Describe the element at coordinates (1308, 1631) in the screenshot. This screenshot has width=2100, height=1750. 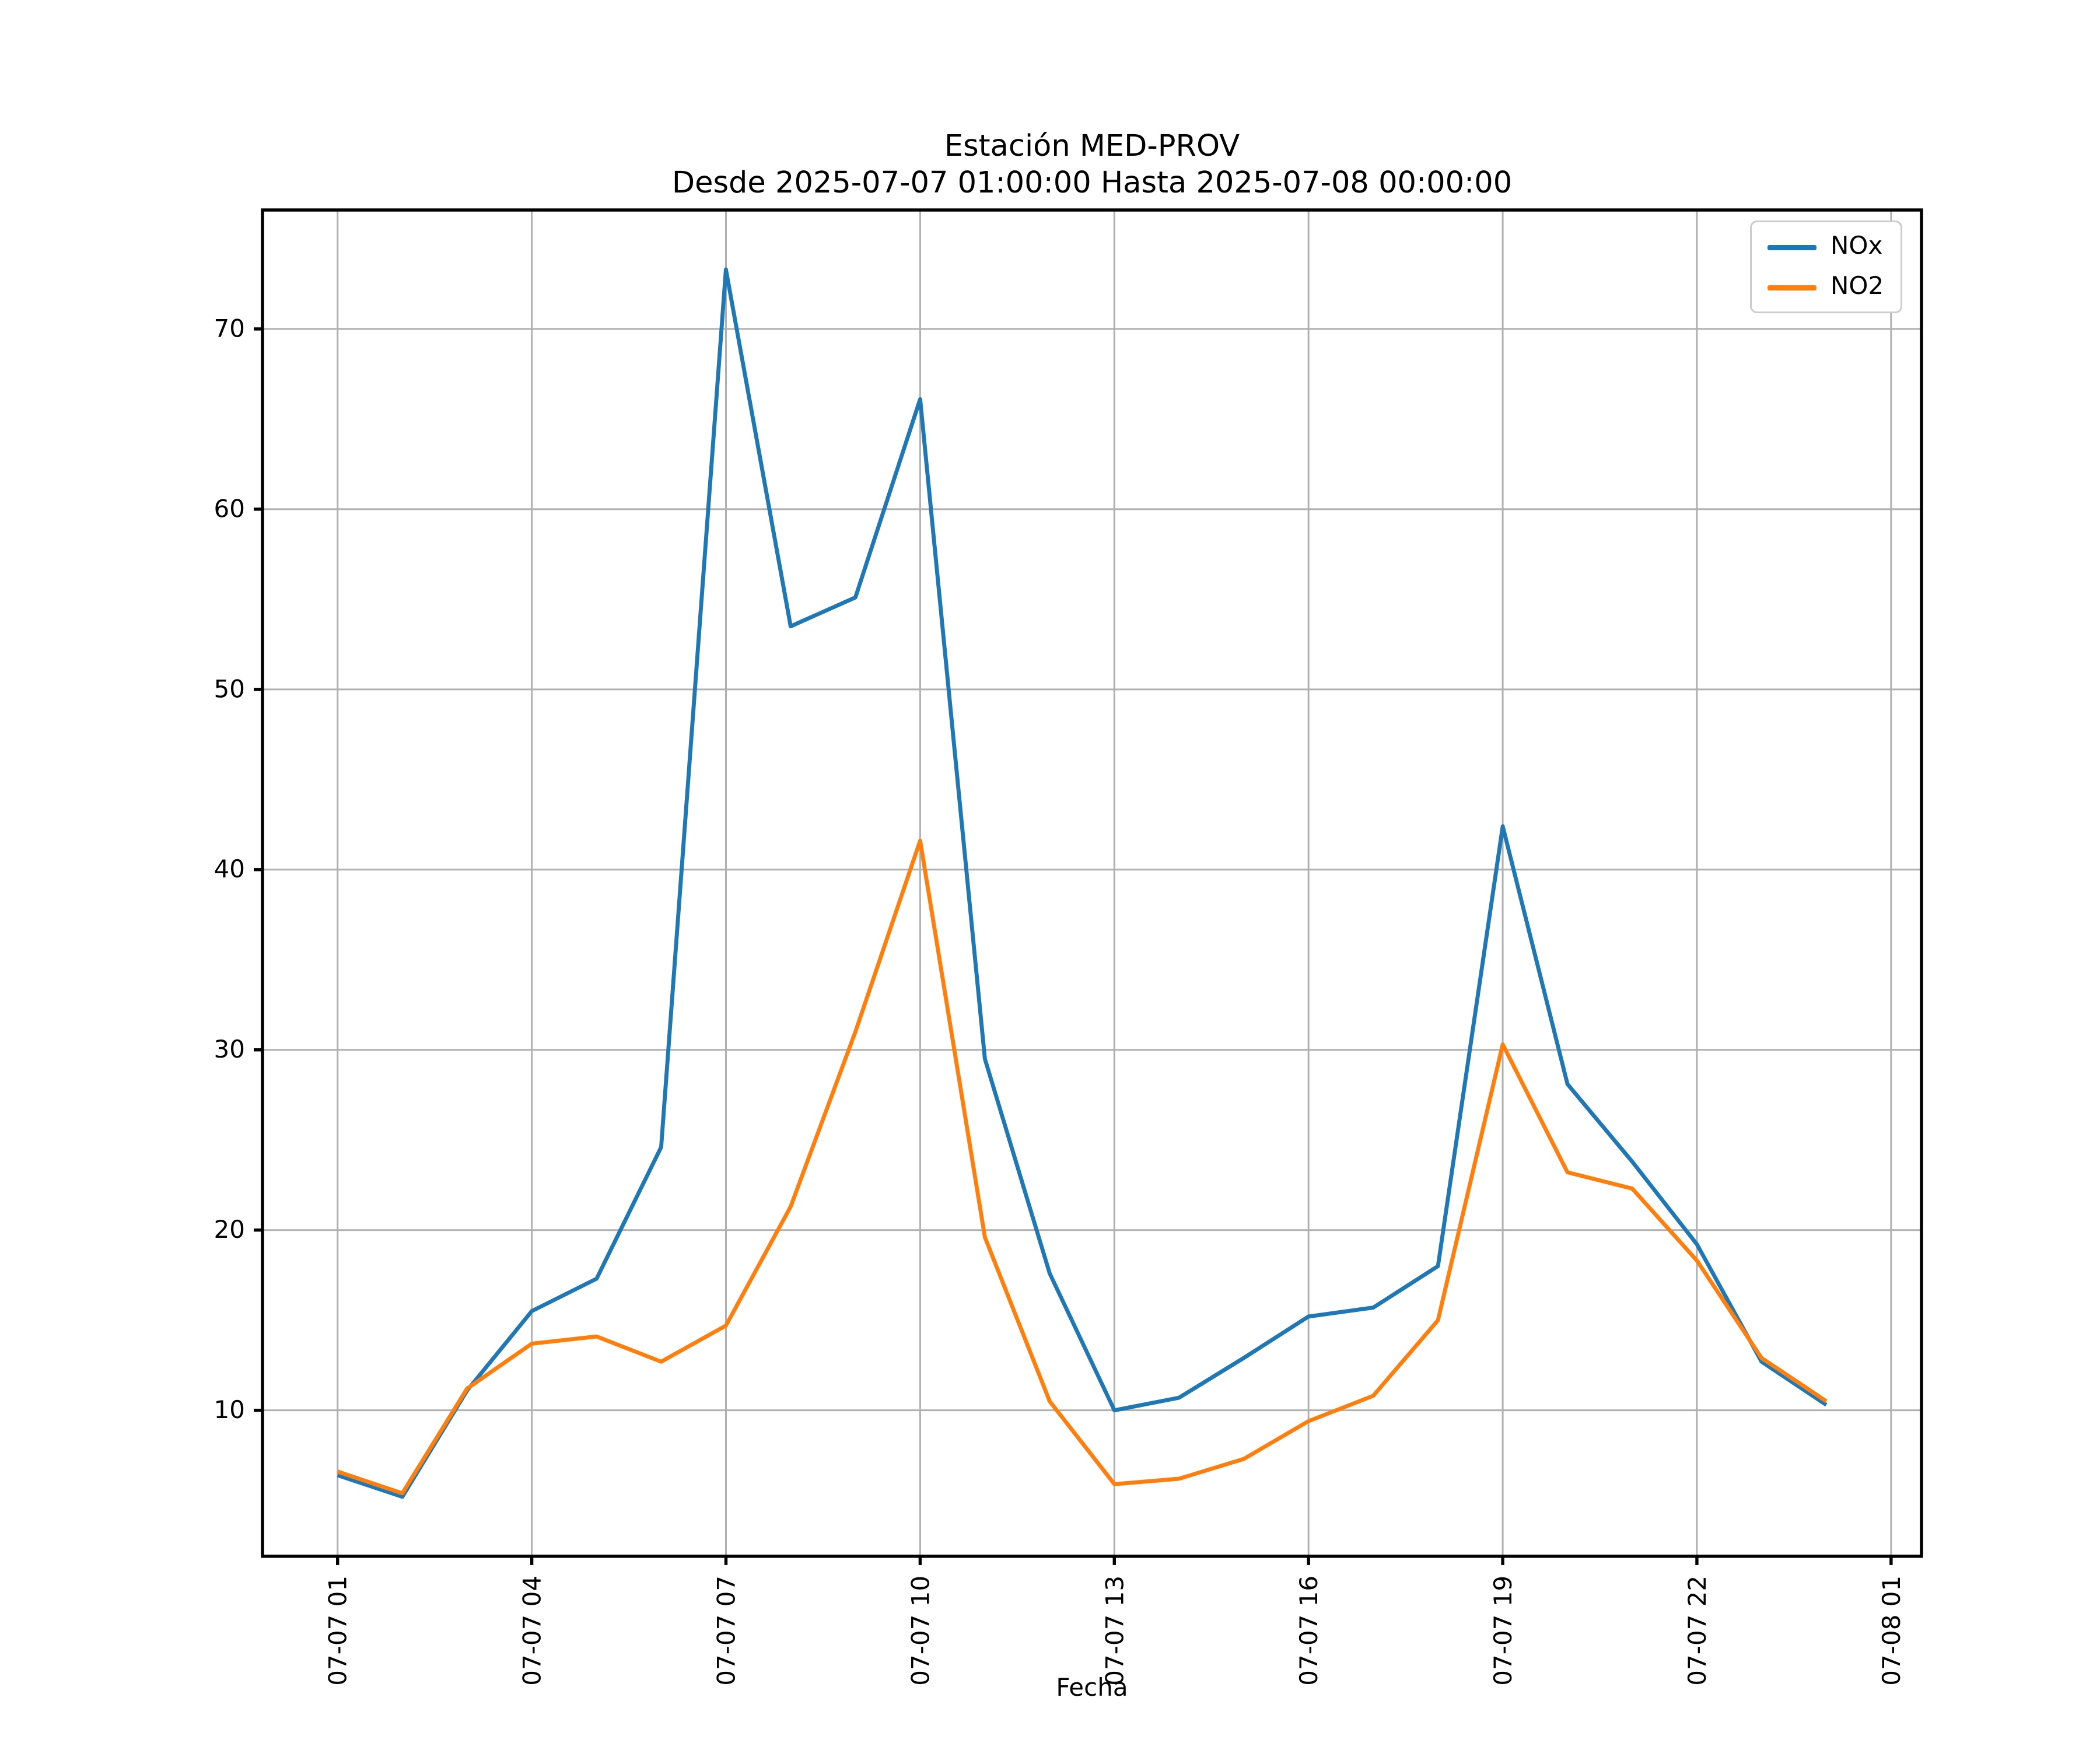
I see `x-tick-label: 07-07 16` at that location.